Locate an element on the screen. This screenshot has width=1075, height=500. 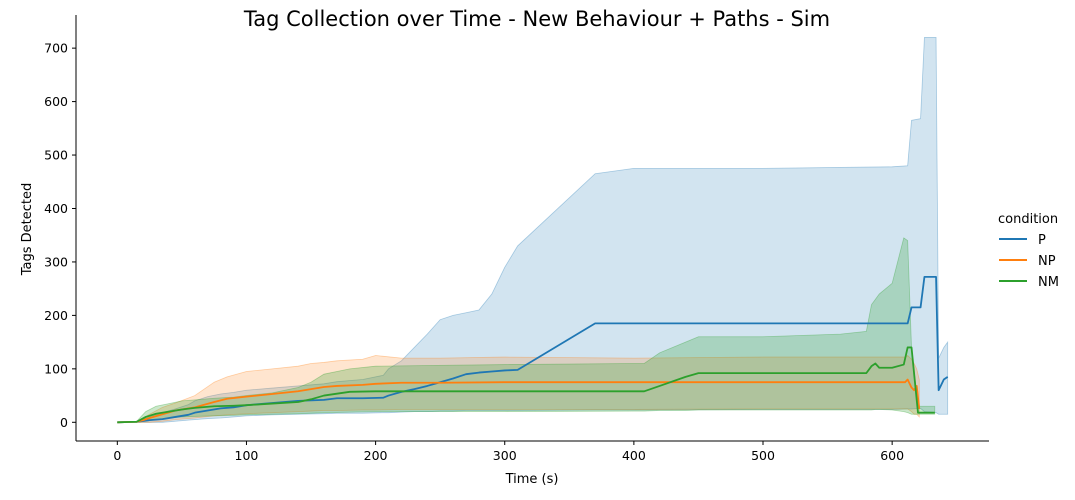
x-tick-label: 0 is located at coordinates (117, 455).